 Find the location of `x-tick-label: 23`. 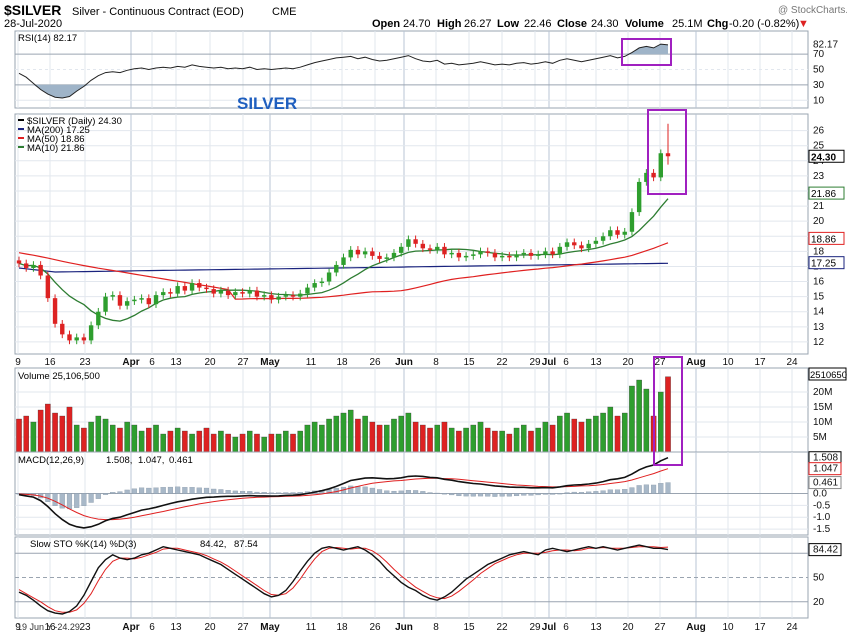

x-tick-label: 23 is located at coordinates (85, 627).